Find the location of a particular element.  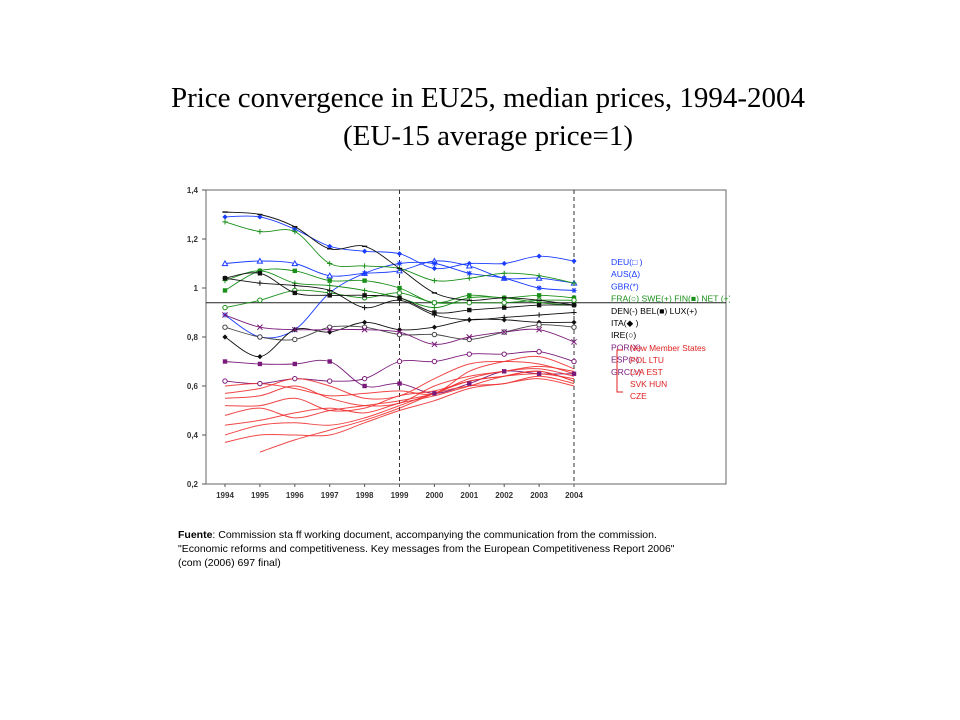

point-s3-2004 is located at coordinates (574, 283).